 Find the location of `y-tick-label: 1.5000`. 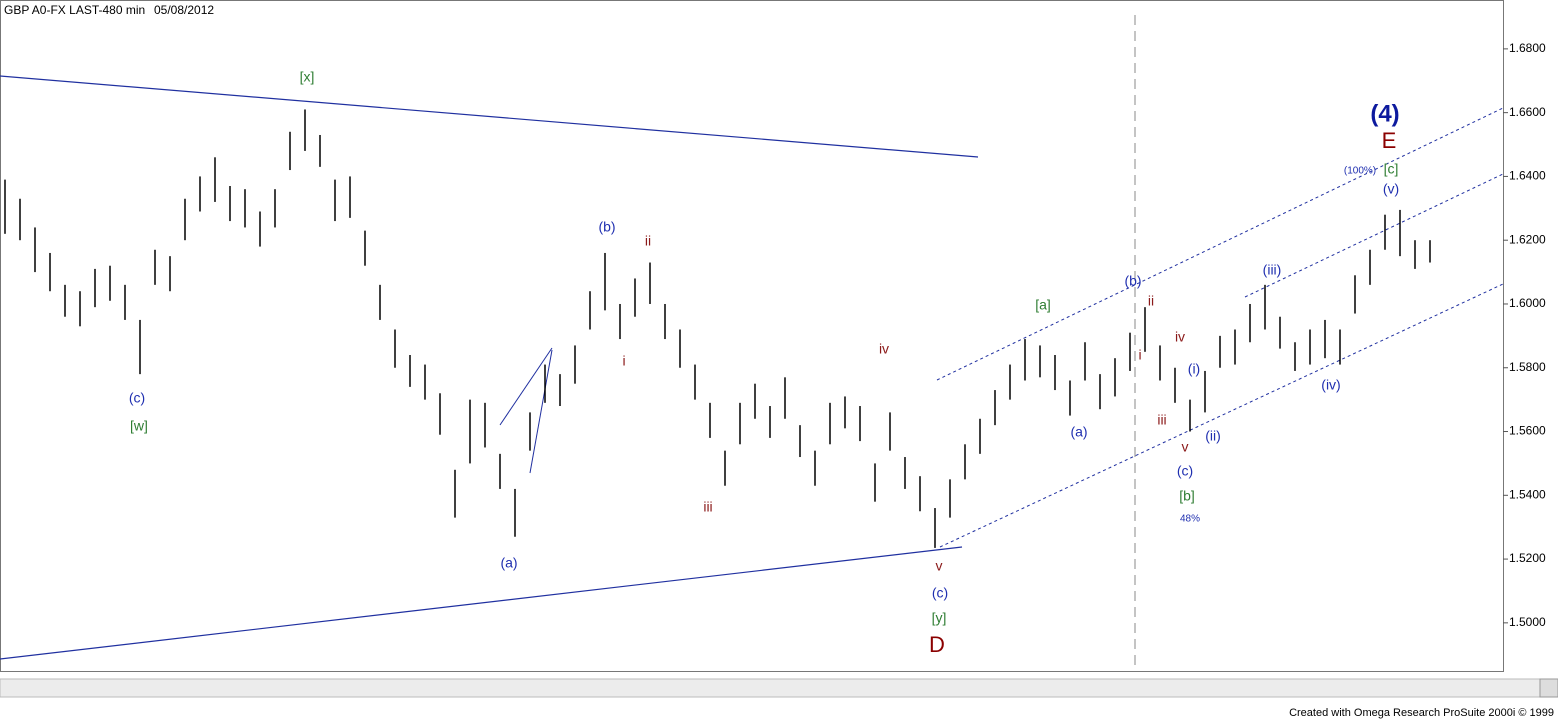

y-tick-label: 1.5000 is located at coordinates (1527, 622).